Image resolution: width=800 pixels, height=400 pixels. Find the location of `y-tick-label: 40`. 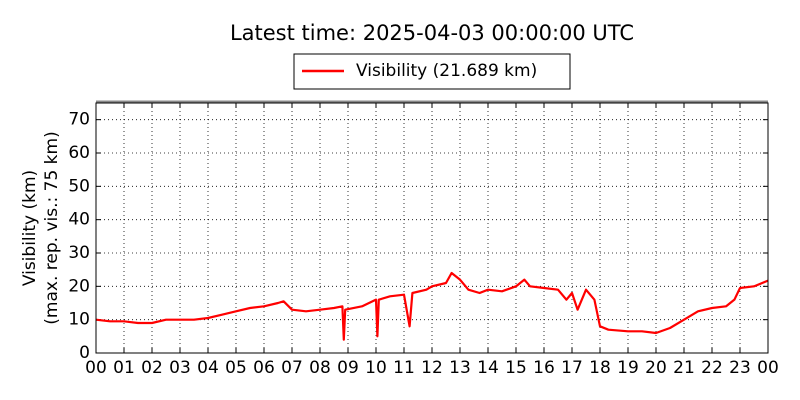

y-tick-label: 40 is located at coordinates (79, 220).